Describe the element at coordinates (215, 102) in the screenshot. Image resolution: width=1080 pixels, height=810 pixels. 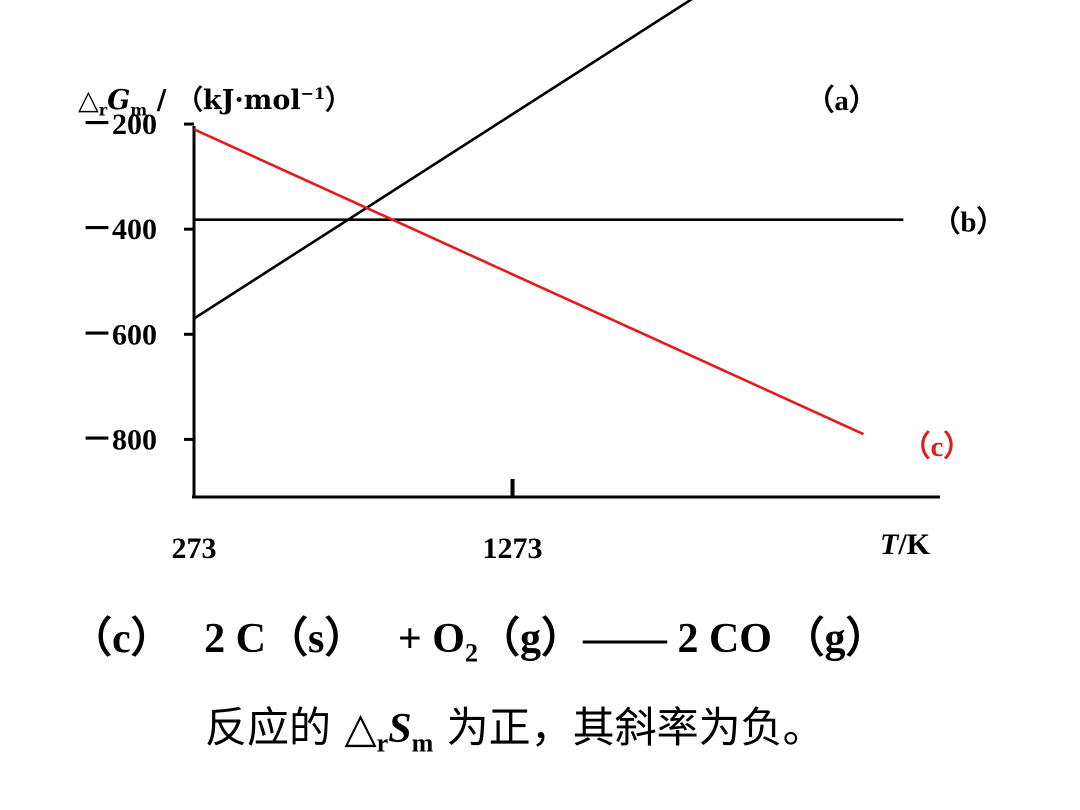
I see `y-axis-label: △rGm / （kJ·mol−1）` at that location.